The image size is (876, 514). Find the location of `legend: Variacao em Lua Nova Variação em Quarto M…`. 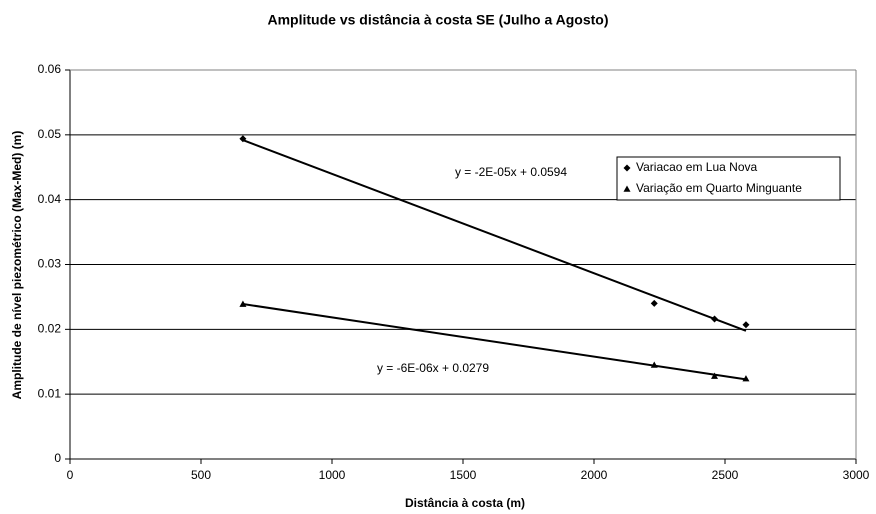

legend: Variacao em Lua Nova Variação em Quarto M… is located at coordinates (728, 178).